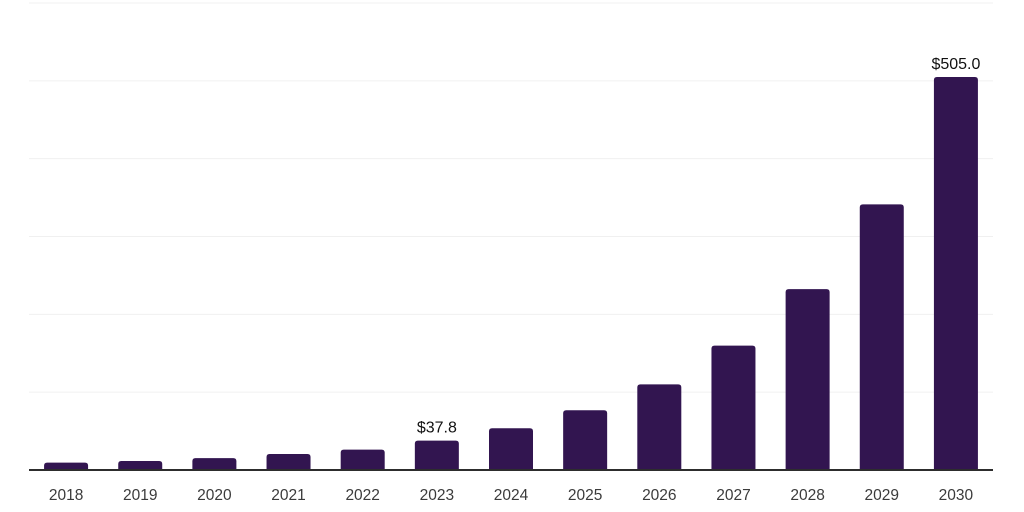 The width and height of the screenshot is (1024, 512). Describe the element at coordinates (140, 495) in the screenshot. I see `x-tick-label-2019: 2019` at that location.